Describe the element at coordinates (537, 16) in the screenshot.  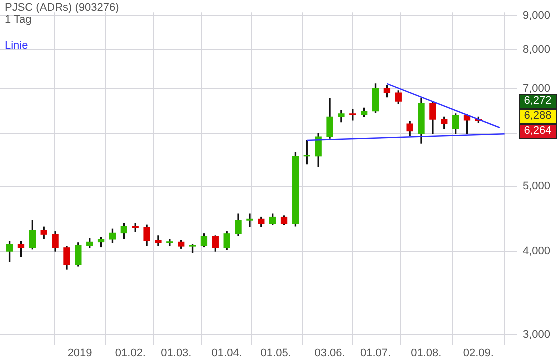
I see `y-tick-label: 9,000` at that location.